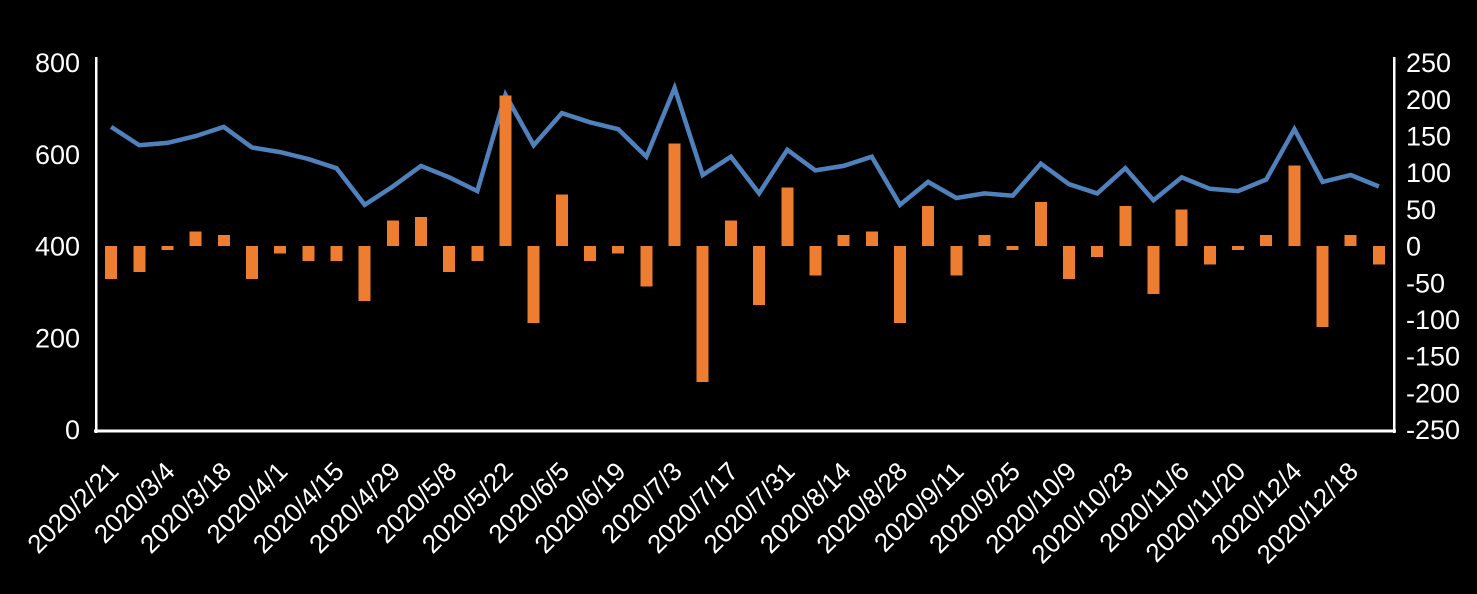 The height and width of the screenshot is (594, 1477). I want to click on y-axis-right-tick-label: -150, so click(1433, 357).